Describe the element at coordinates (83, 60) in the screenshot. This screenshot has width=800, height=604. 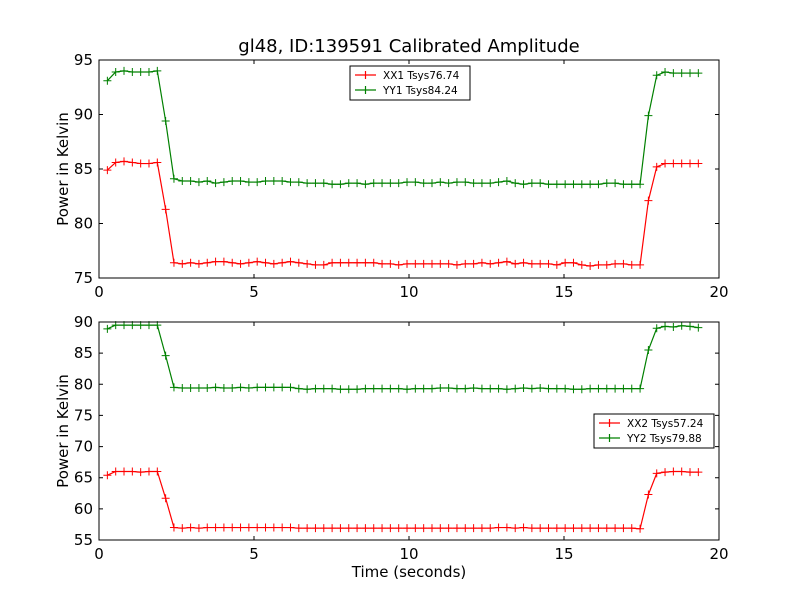
I see `y-tick-label: 95` at that location.